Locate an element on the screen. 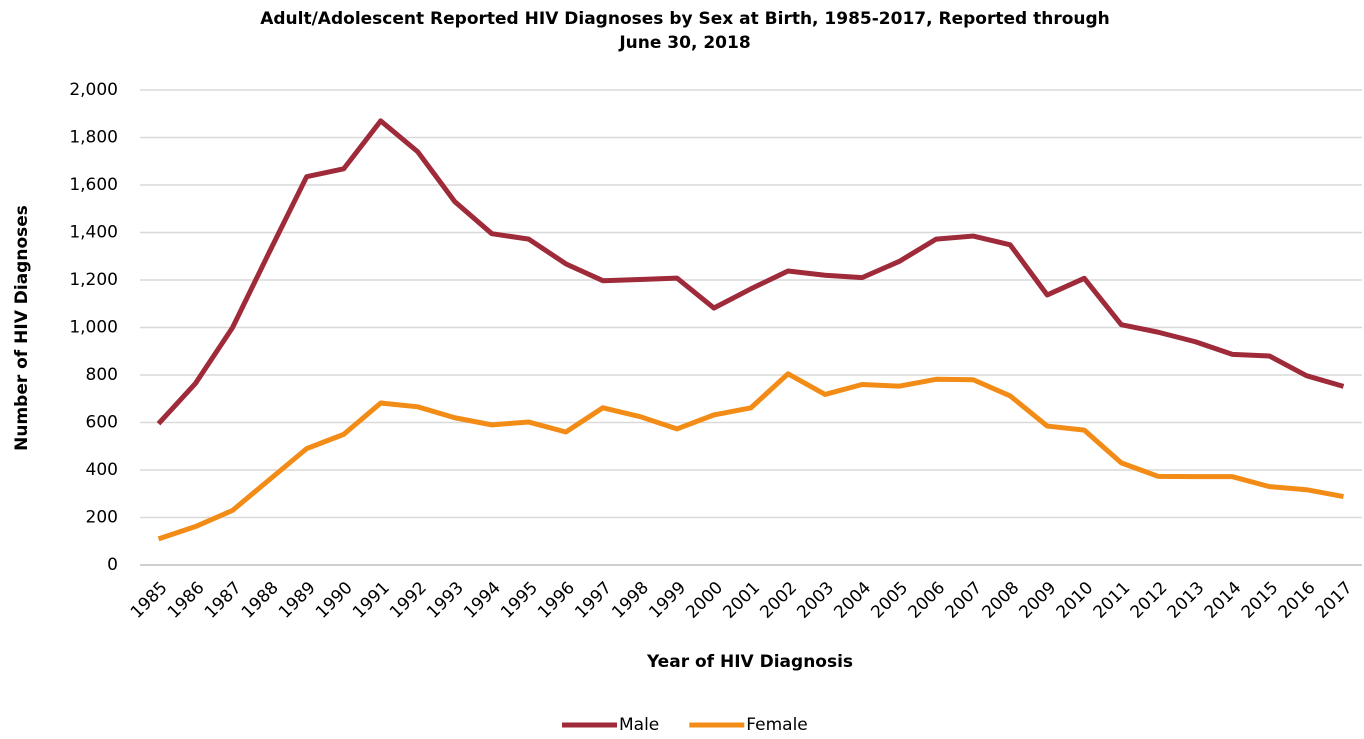 Image resolution: width=1364 pixels, height=739 pixels. x-tick-label: 1987 is located at coordinates (223, 600).